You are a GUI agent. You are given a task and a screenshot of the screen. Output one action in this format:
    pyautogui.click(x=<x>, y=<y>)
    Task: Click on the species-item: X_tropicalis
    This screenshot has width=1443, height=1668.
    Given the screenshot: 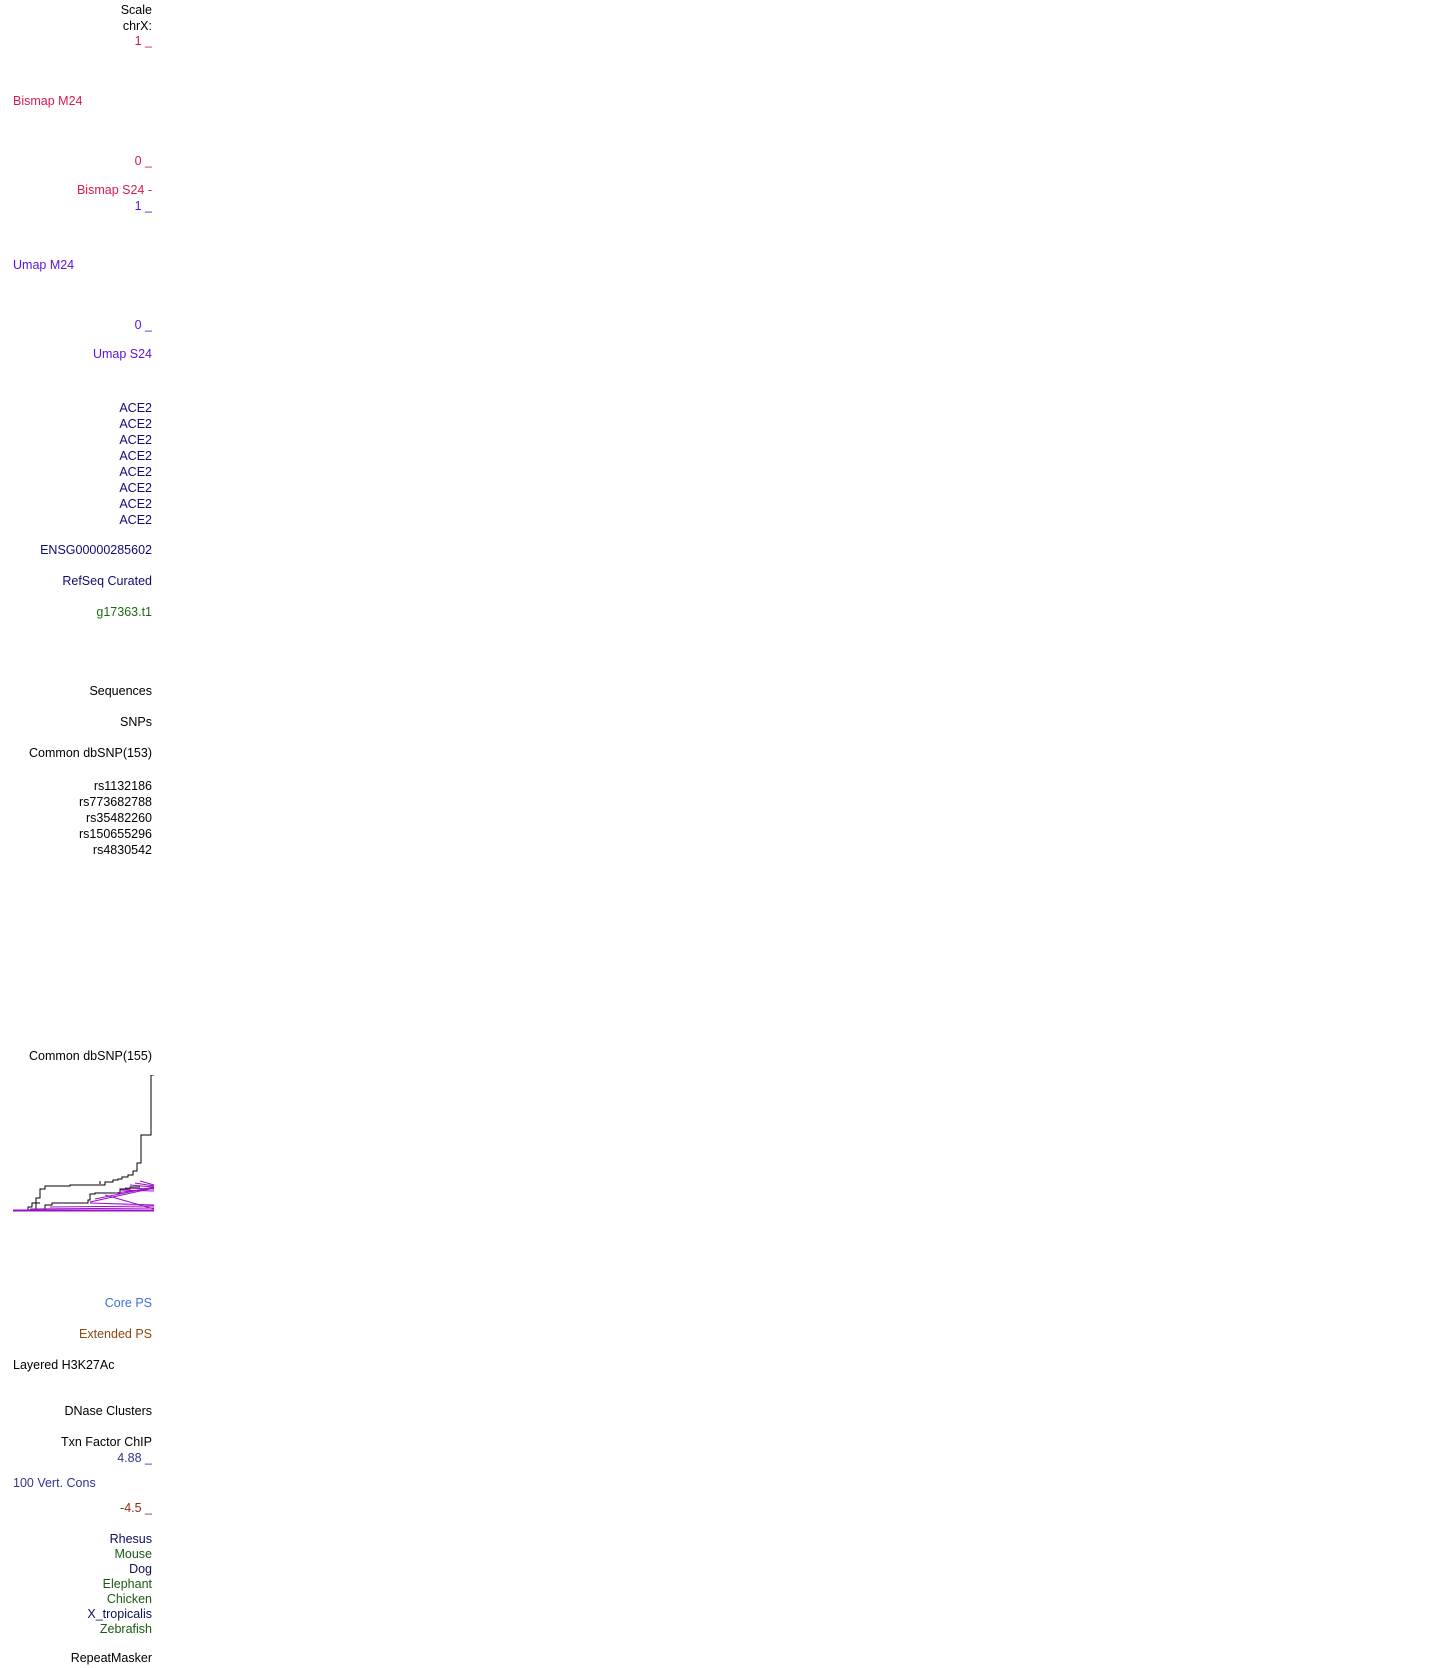 What is the action you would take?
    pyautogui.click(x=119, y=1614)
    